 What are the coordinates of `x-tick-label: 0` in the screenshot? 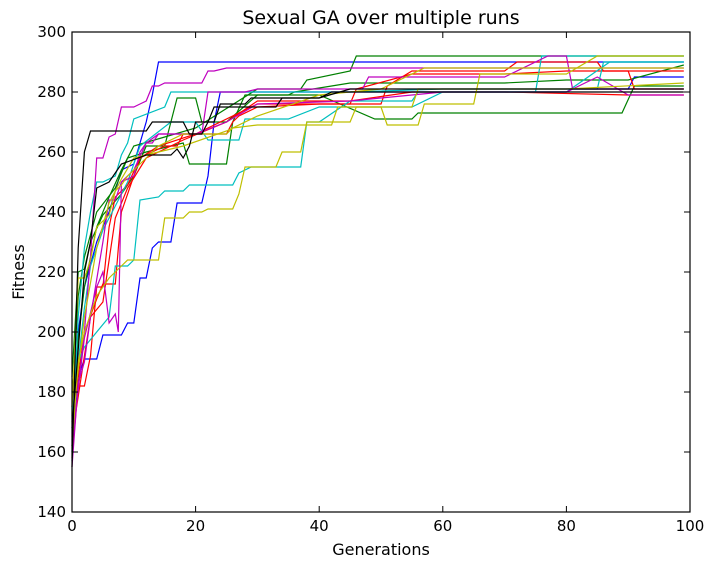 It's located at (72, 526).